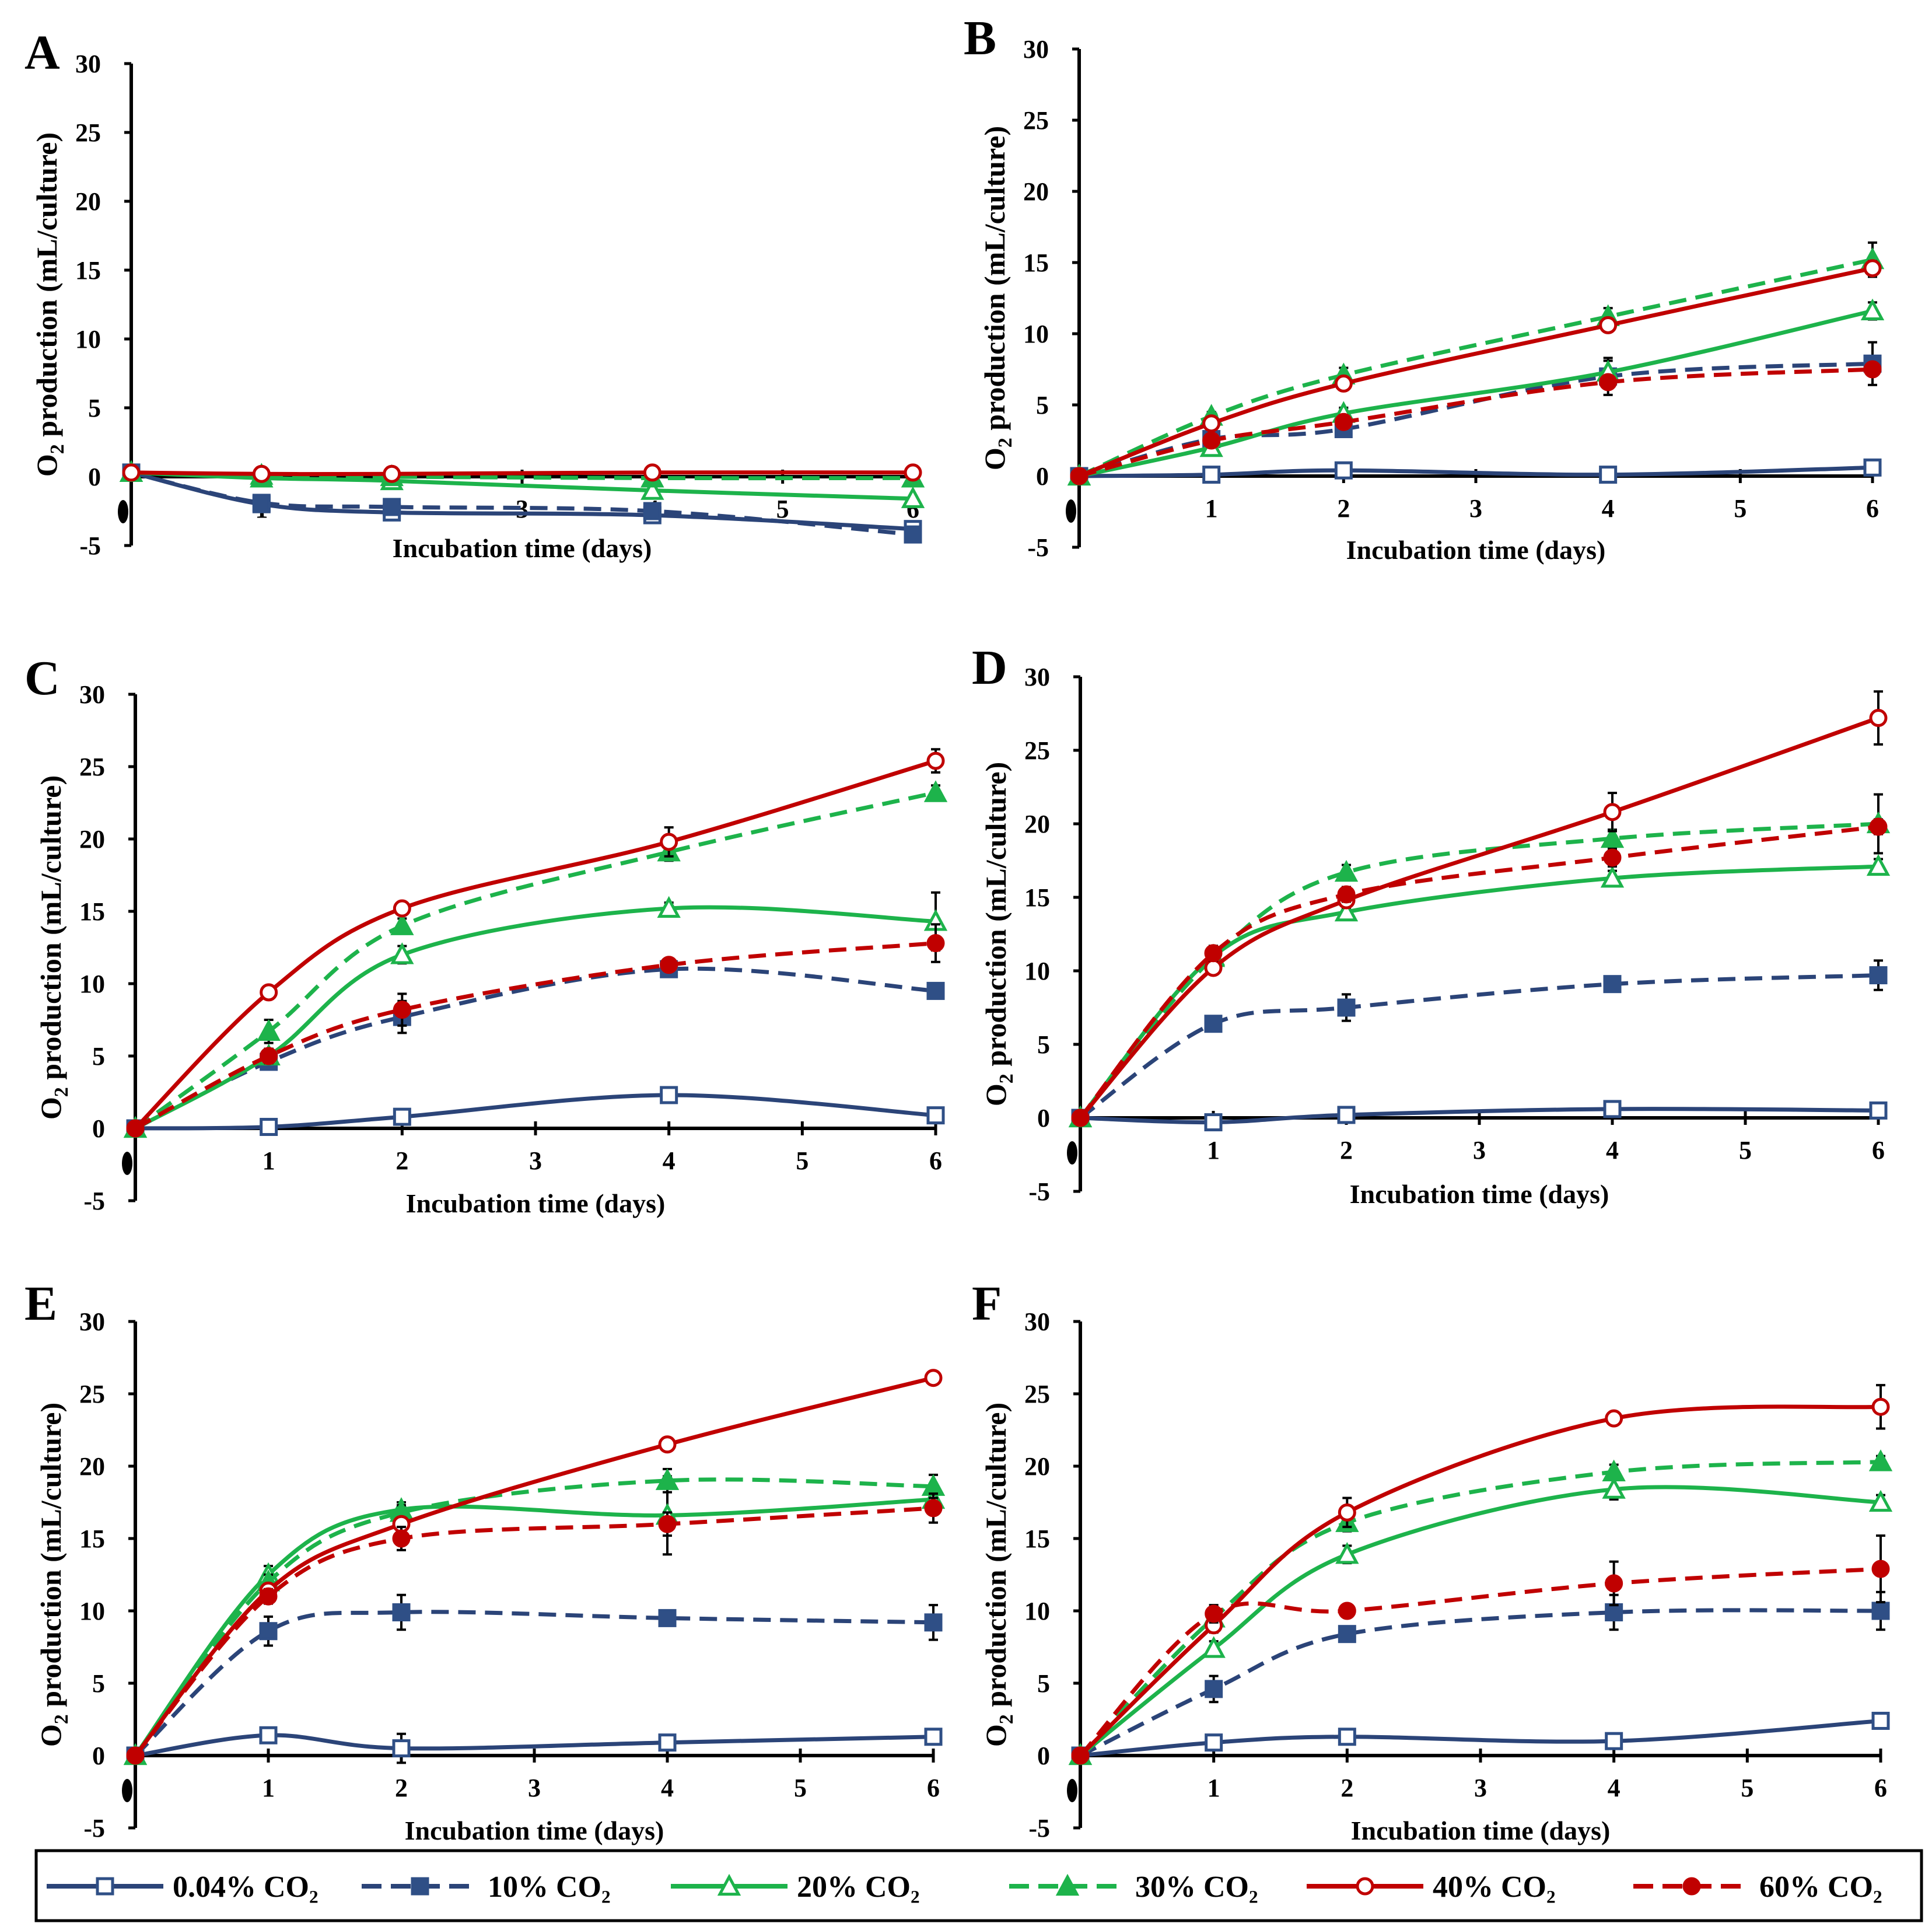 The height and width of the screenshot is (1930, 1932). I want to click on legend-item-s10: 10% CO₂, so click(487, 1887).